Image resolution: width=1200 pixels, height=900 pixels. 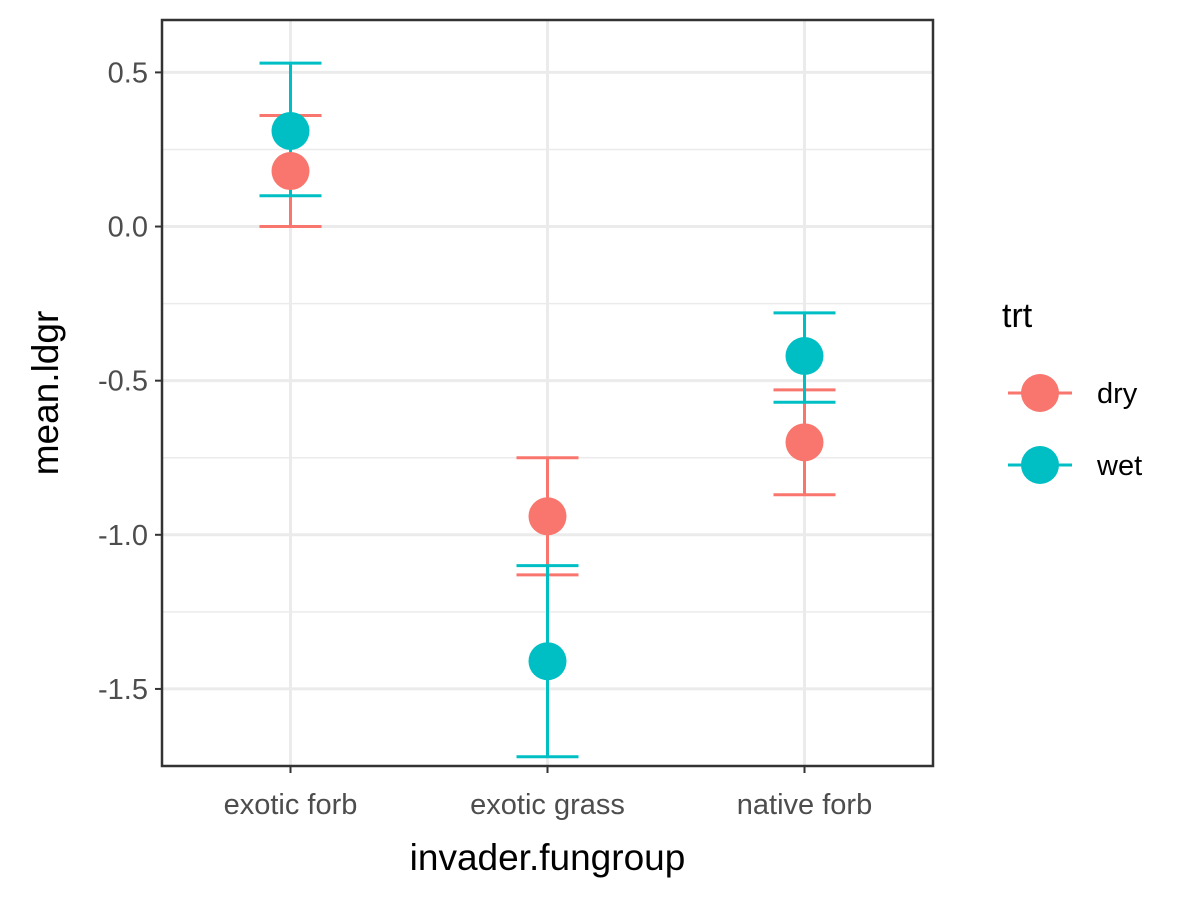 I want to click on x-axis-title: invader.fungroup, so click(x=548, y=857).